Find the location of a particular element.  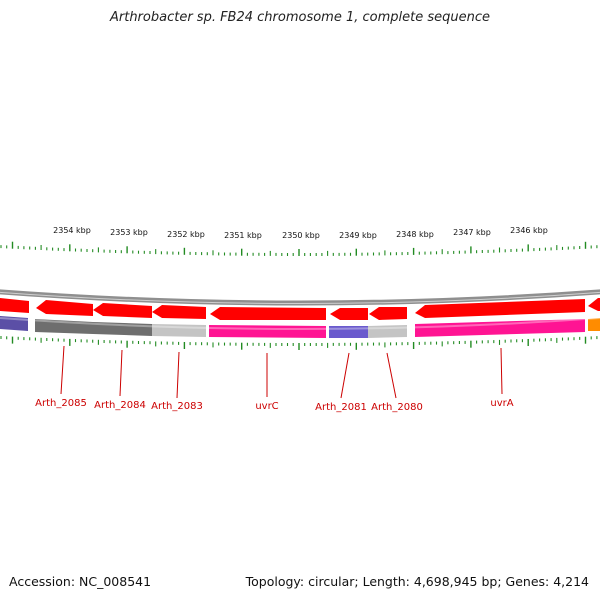

inner-scale-ticks is located at coordinates (299, 343).